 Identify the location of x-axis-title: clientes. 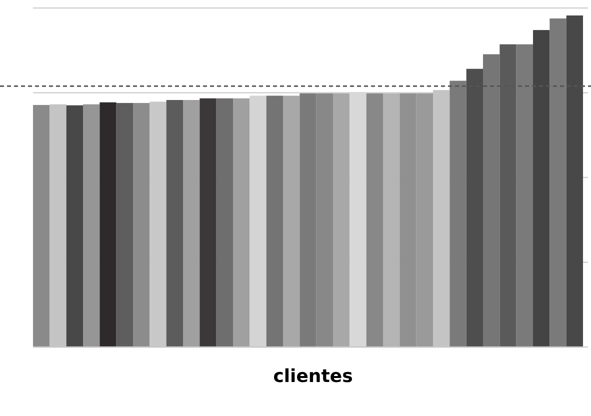
(313, 376).